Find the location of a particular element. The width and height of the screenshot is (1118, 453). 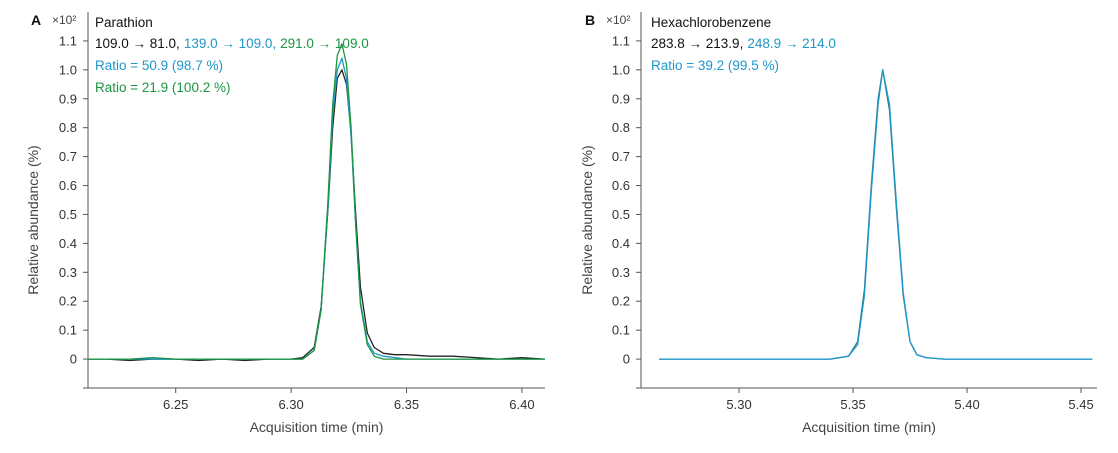

x-tick-label: 5.40 is located at coordinates (966, 404).